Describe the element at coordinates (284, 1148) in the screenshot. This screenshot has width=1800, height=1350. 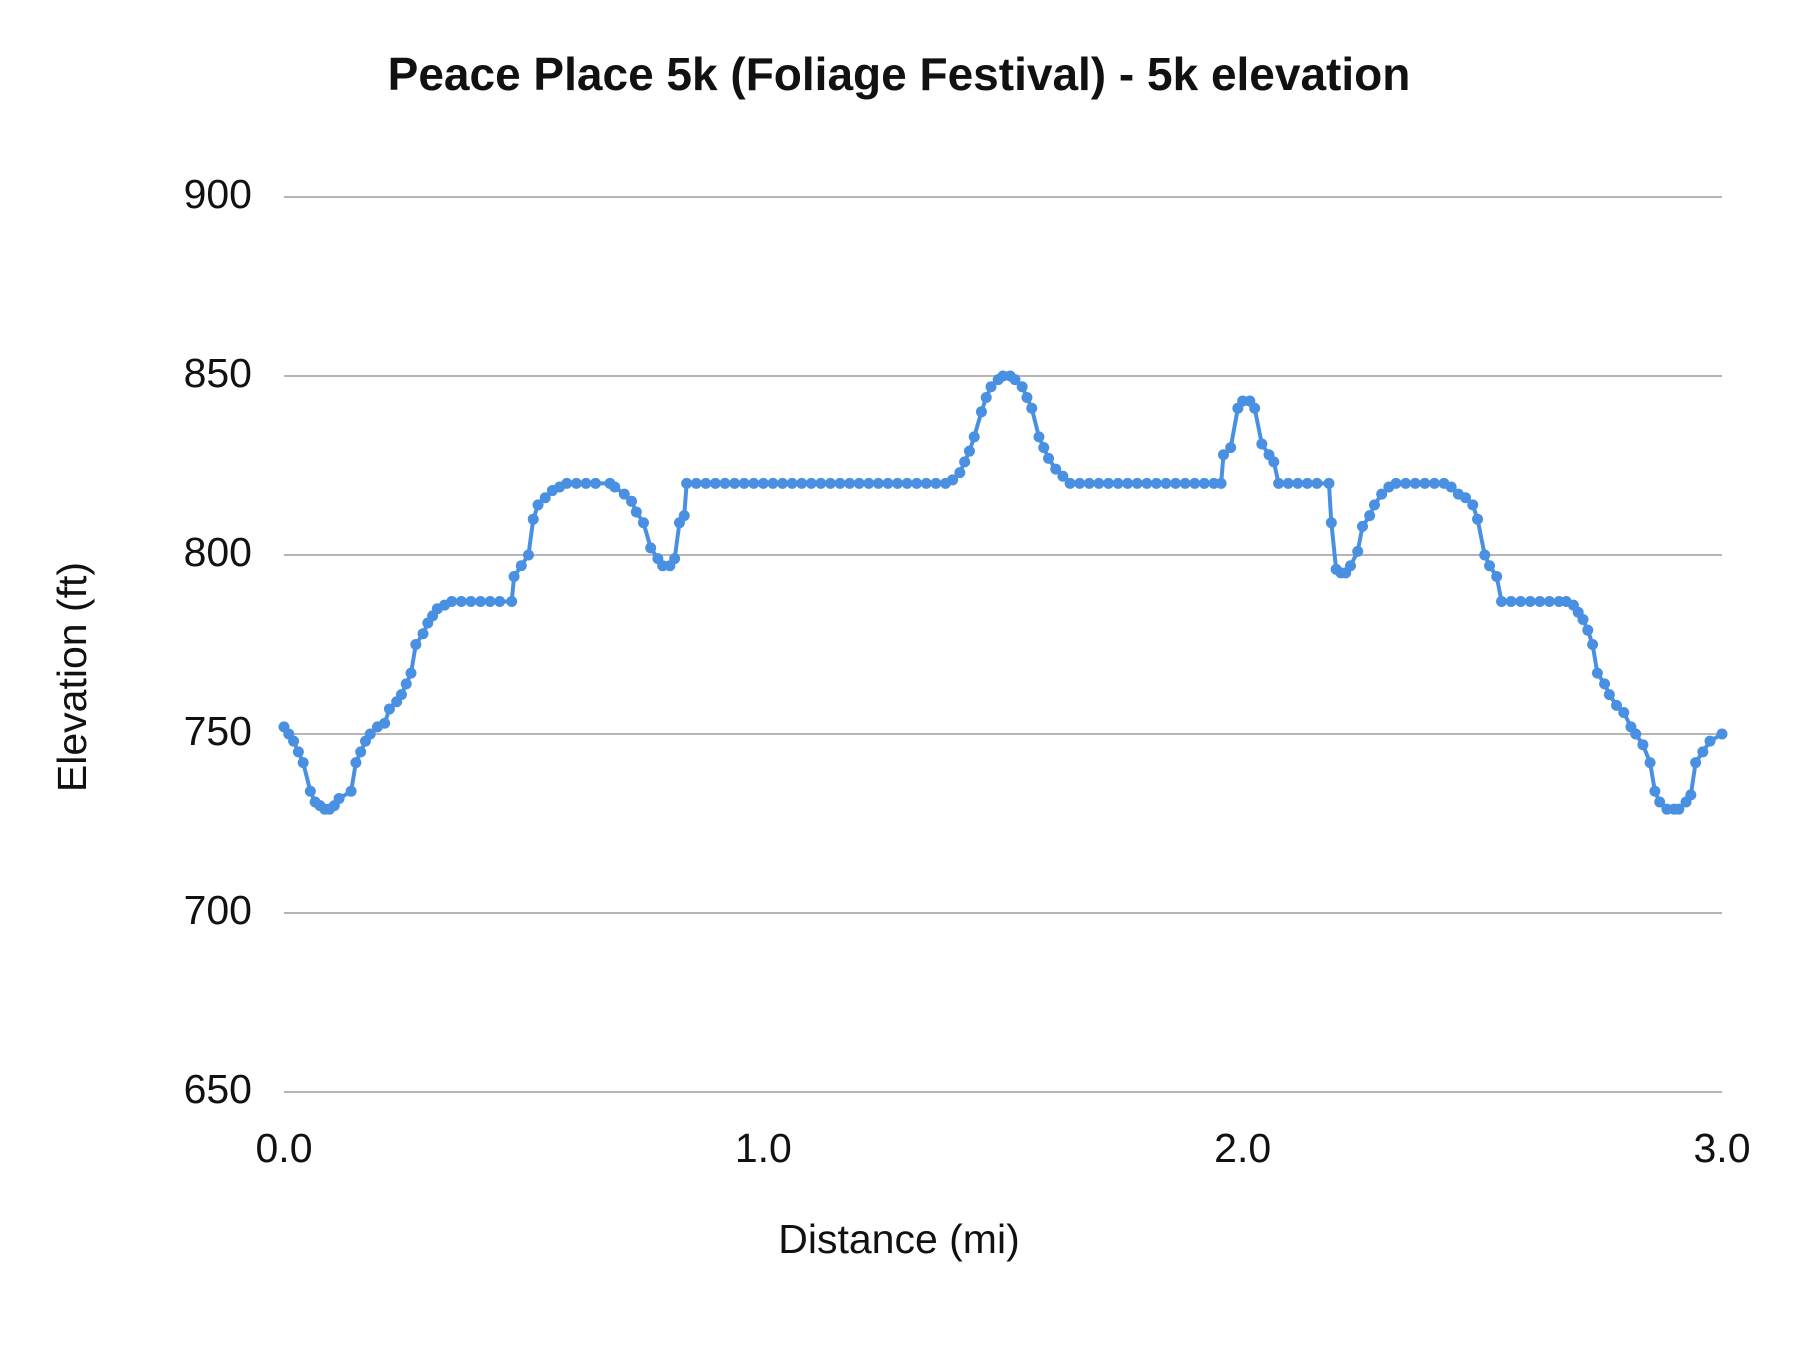
I see `x-tick-label: 0.0` at that location.